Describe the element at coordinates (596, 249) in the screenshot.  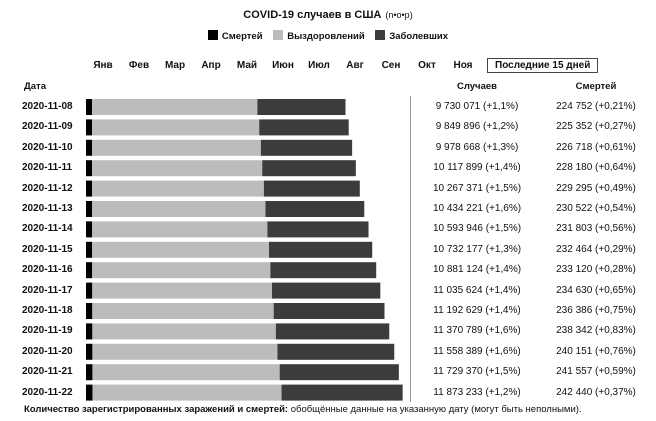
I see `deaths-value: 232 464 (+0,29%)` at that location.